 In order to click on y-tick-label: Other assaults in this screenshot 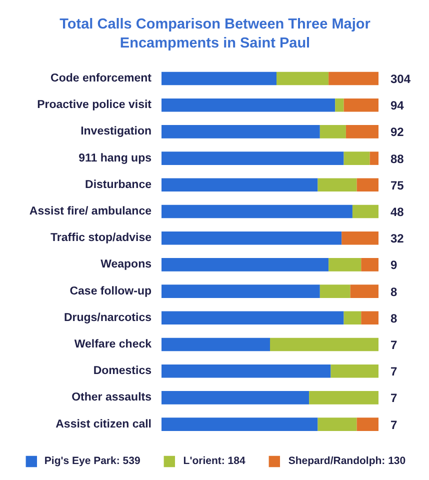, I will do `click(112, 398)`.